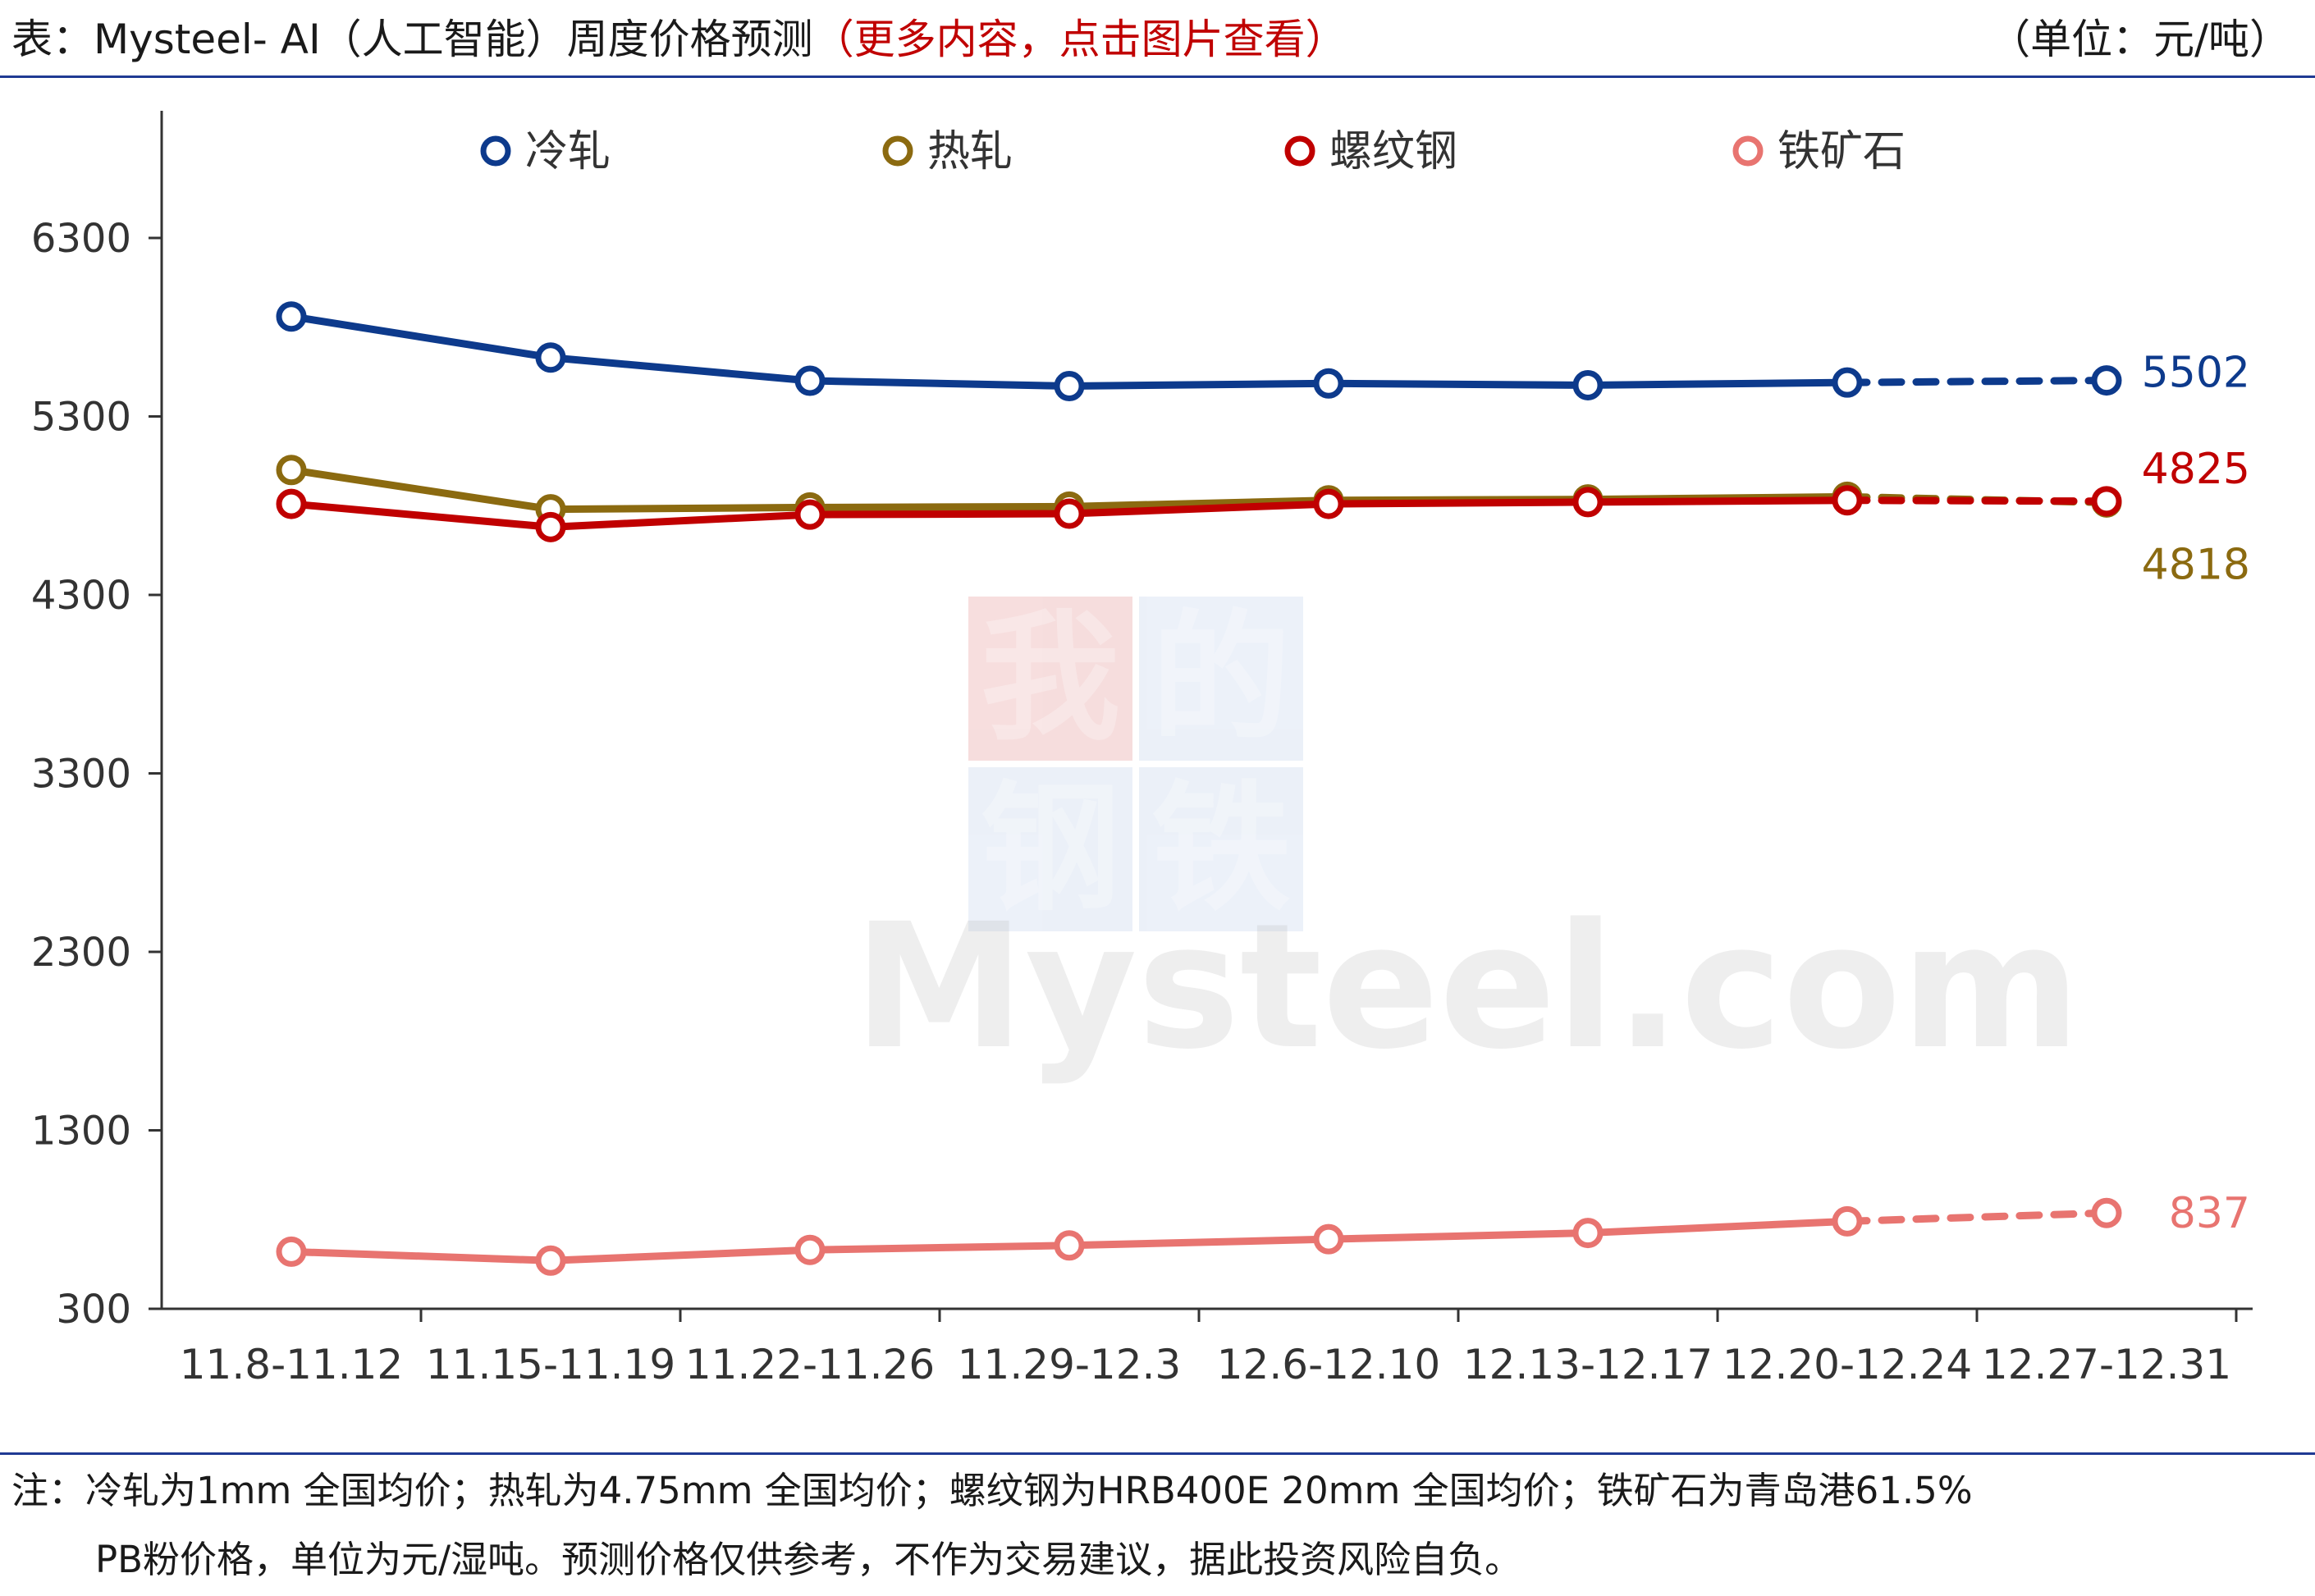  What do you see at coordinates (1070, 1364) in the screenshot?
I see `x-tick-label: 11.29-12.3` at bounding box center [1070, 1364].